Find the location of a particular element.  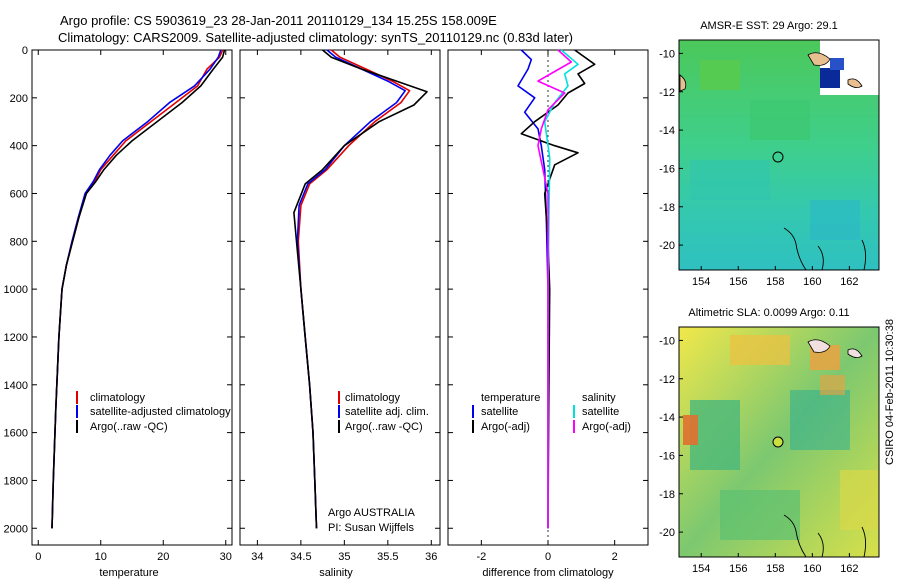

difference-xlabel: difference from climatology is located at coordinates (548, 573).